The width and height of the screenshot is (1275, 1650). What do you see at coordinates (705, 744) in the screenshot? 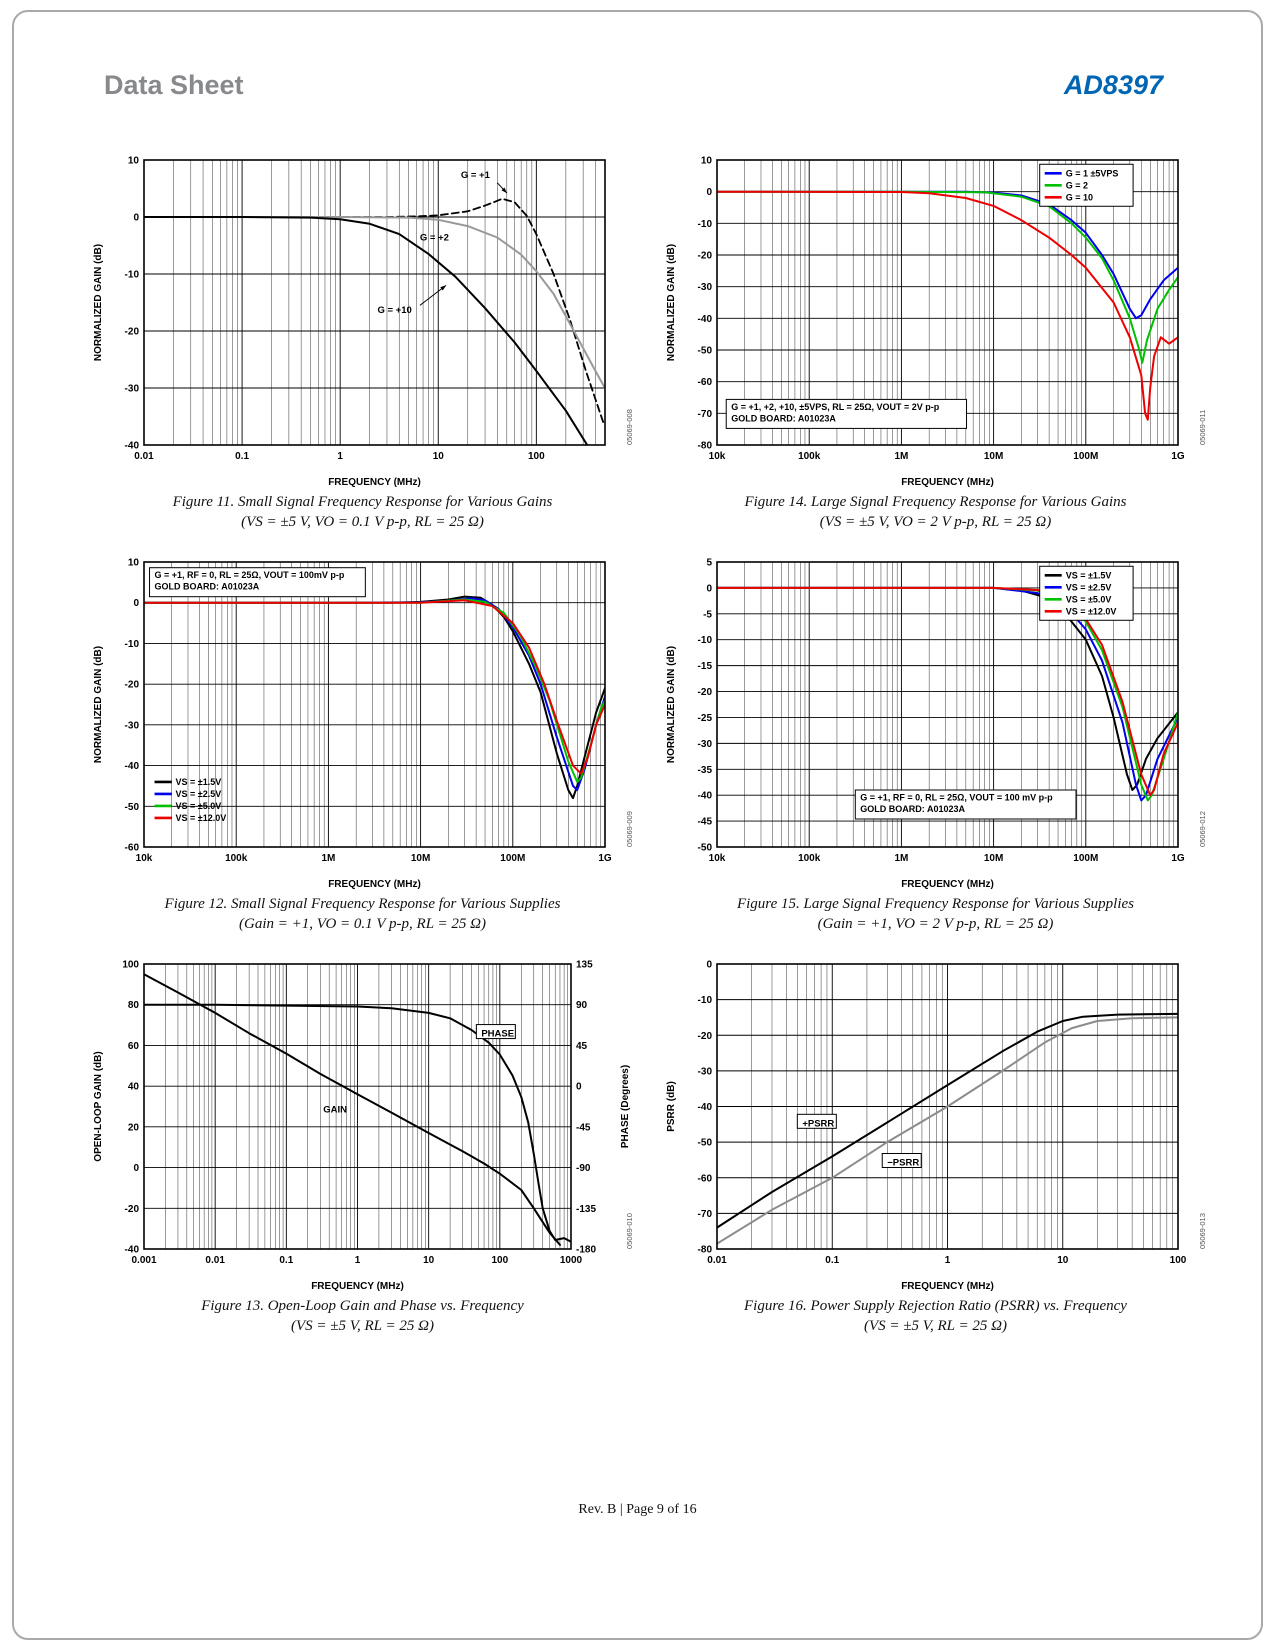
I see `svg-text: -30` at bounding box center [705, 744].